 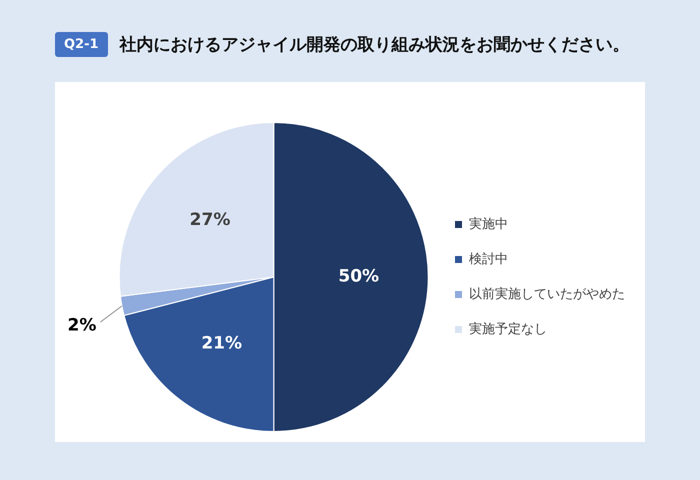 I want to click on legend-label: 検討中, so click(x=488, y=259).